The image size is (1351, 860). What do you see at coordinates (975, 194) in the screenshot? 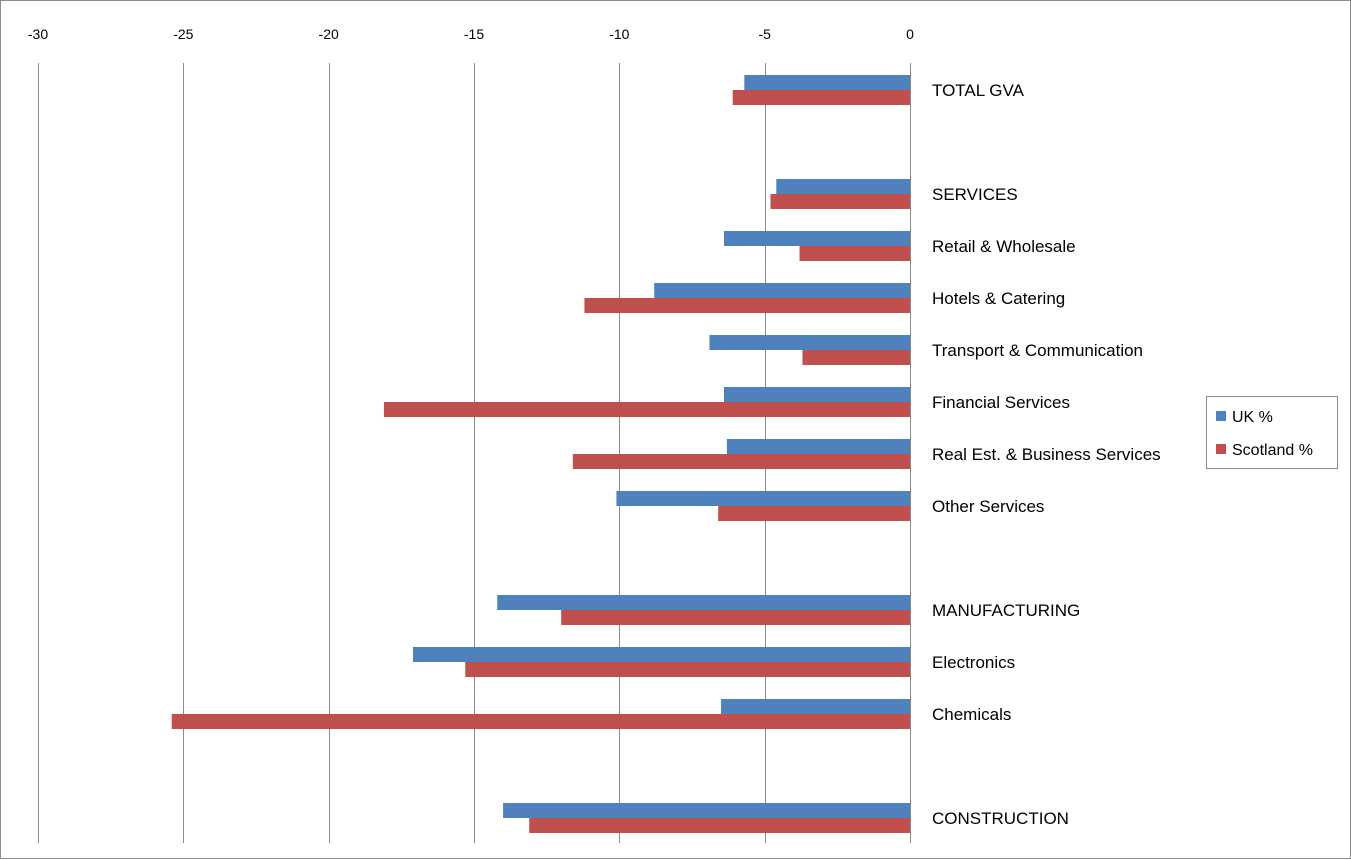
I see `category-label-services: SERVICES` at bounding box center [975, 194].